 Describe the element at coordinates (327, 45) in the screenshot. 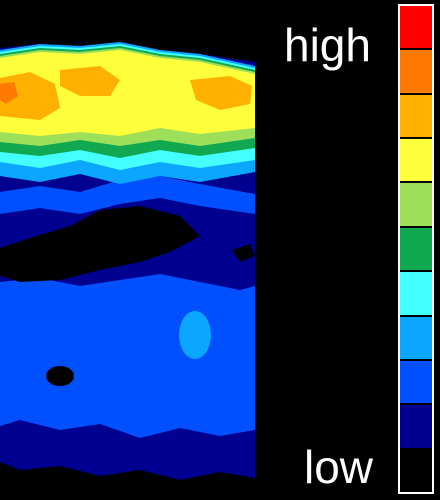

I see `high-label: high` at that location.